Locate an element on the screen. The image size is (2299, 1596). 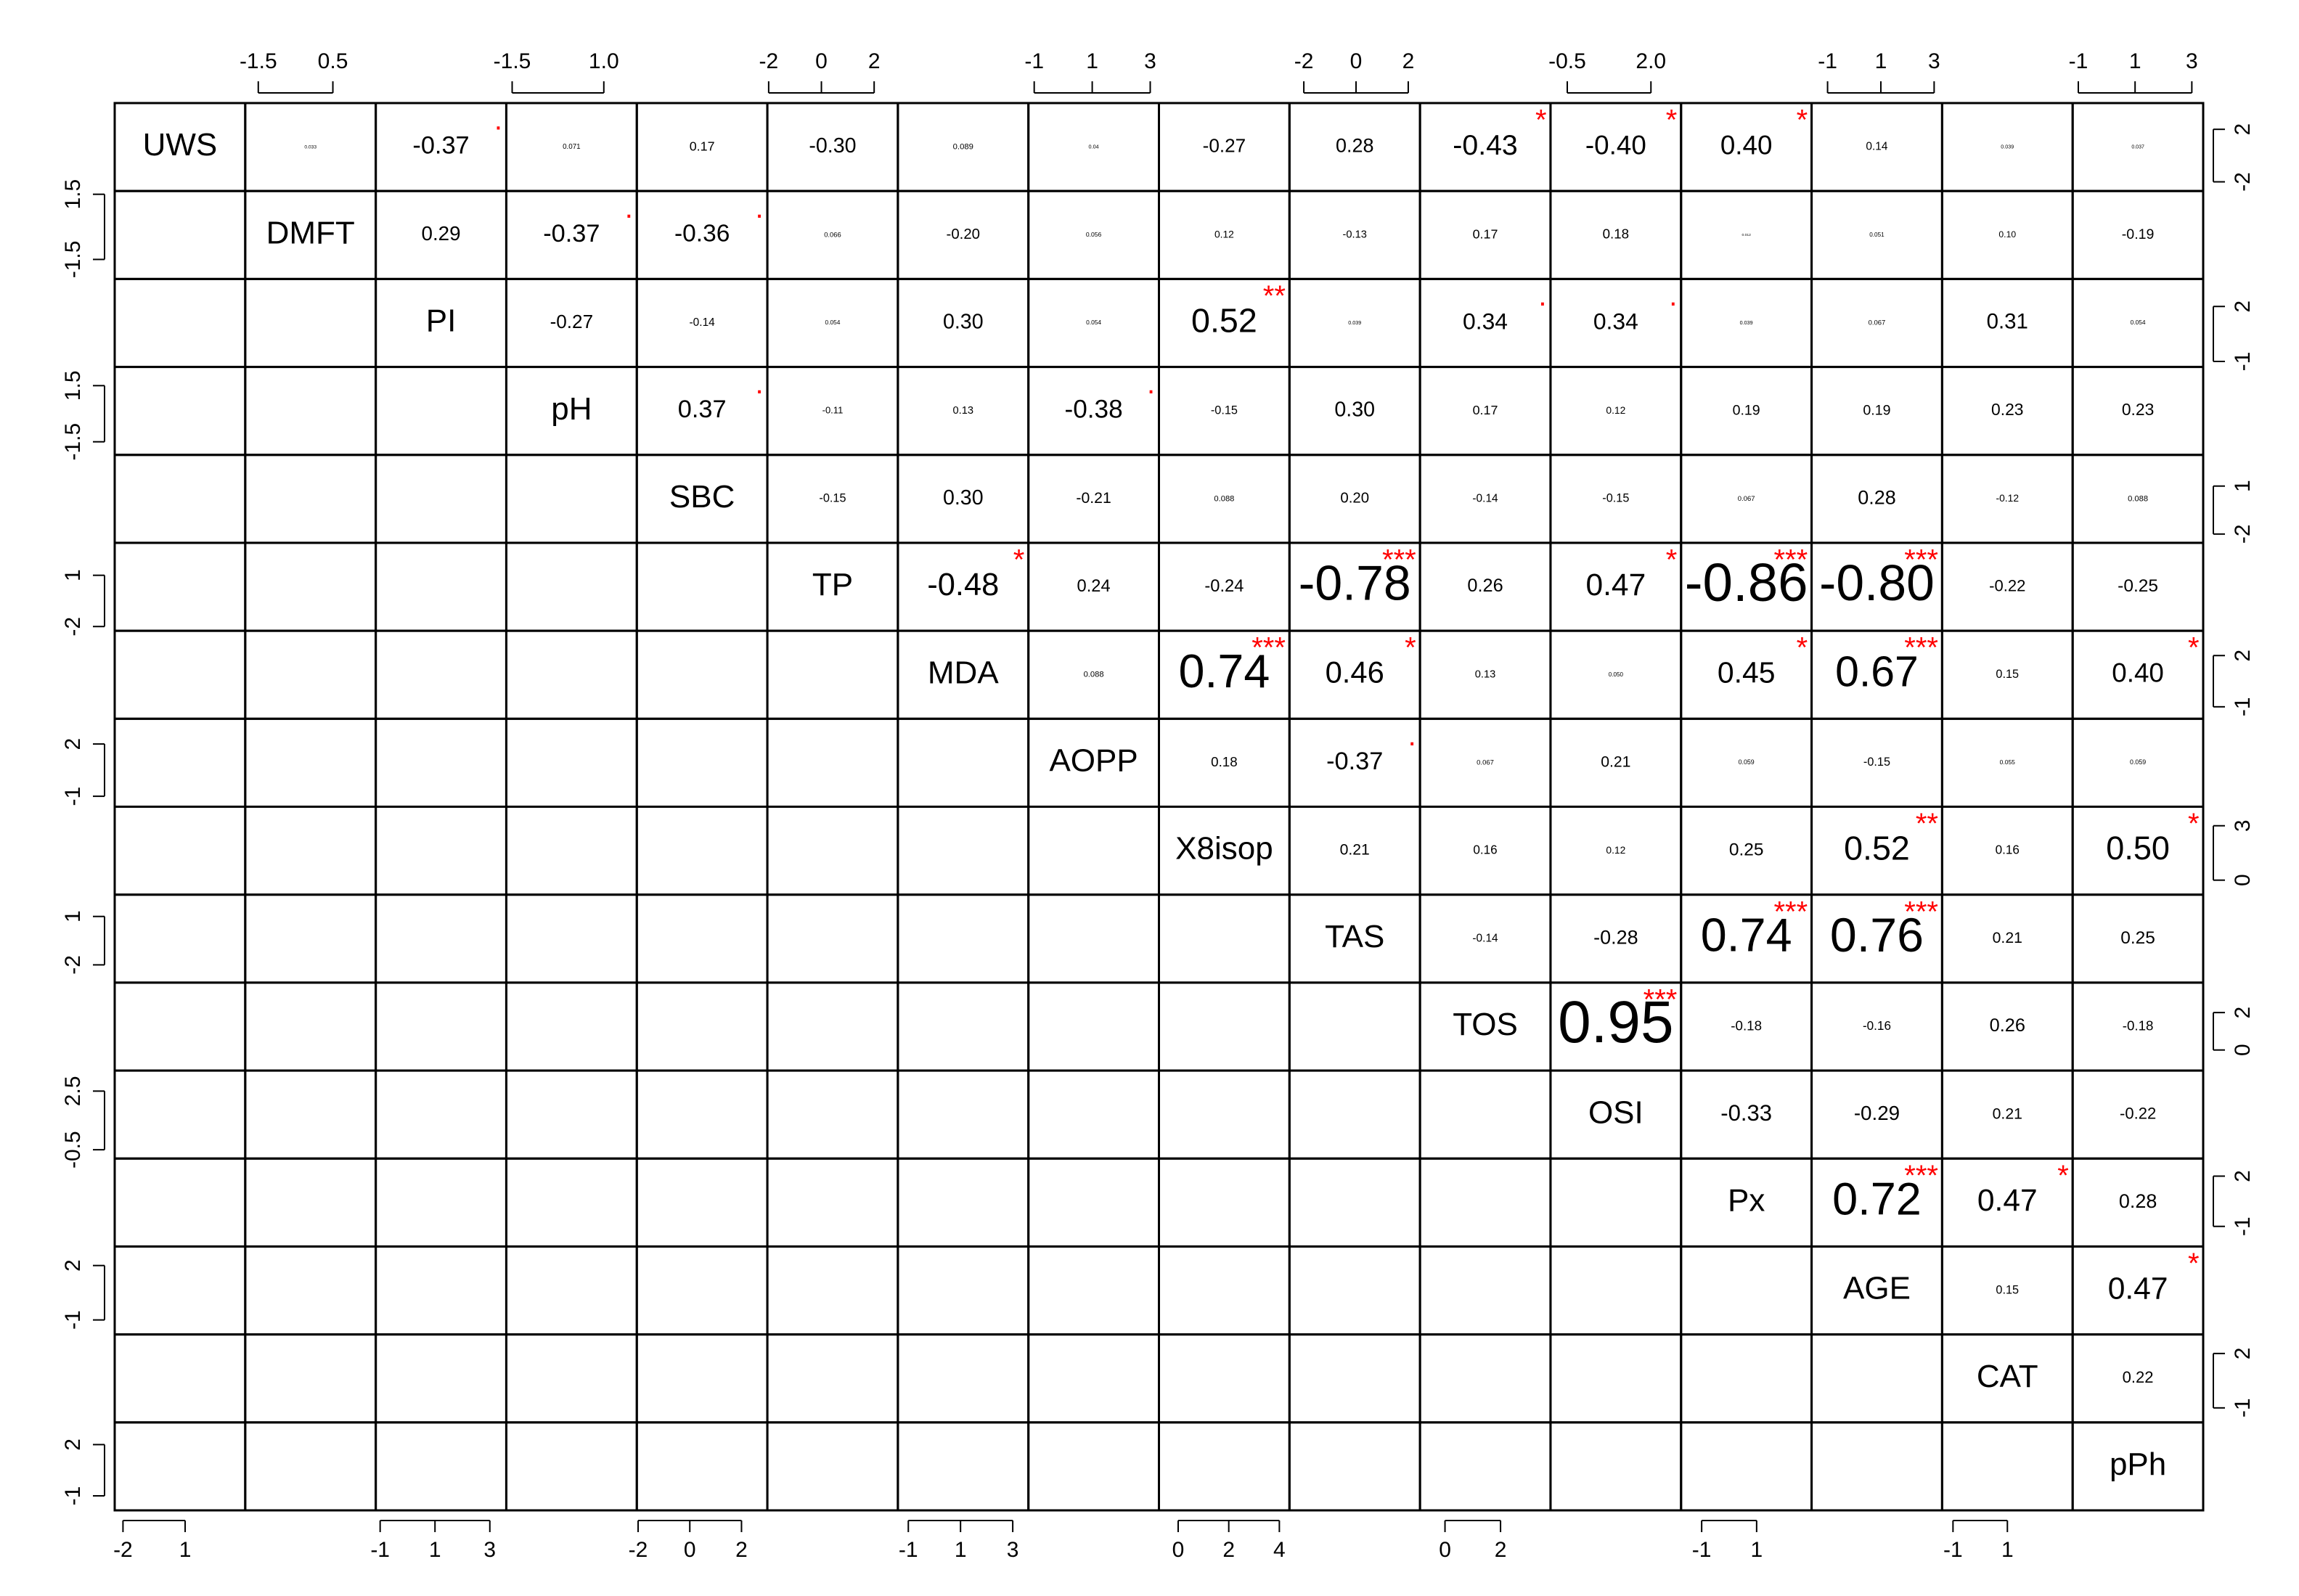
x-tick-label: 3 is located at coordinates (1934, 61).